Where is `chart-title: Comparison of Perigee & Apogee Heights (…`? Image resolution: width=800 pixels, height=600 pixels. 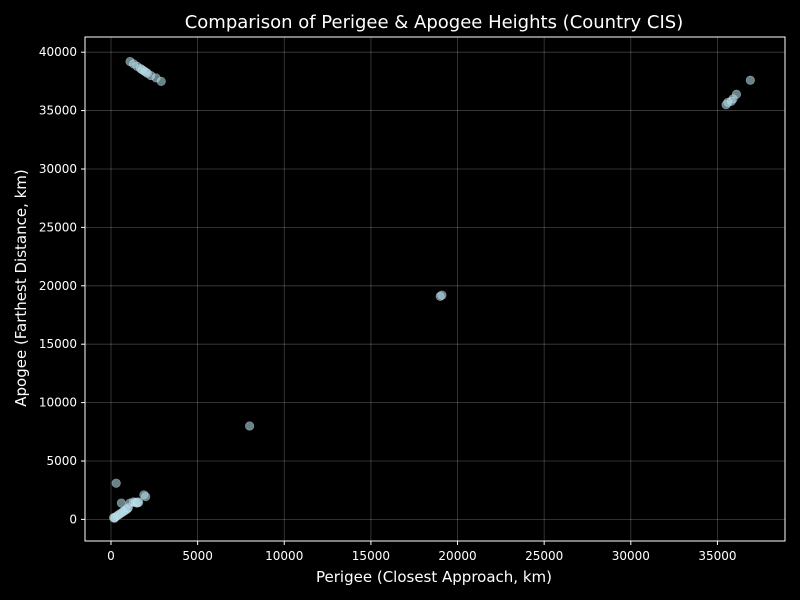 chart-title: Comparison of Perigee & Apogee Heights (… is located at coordinates (434, 22).